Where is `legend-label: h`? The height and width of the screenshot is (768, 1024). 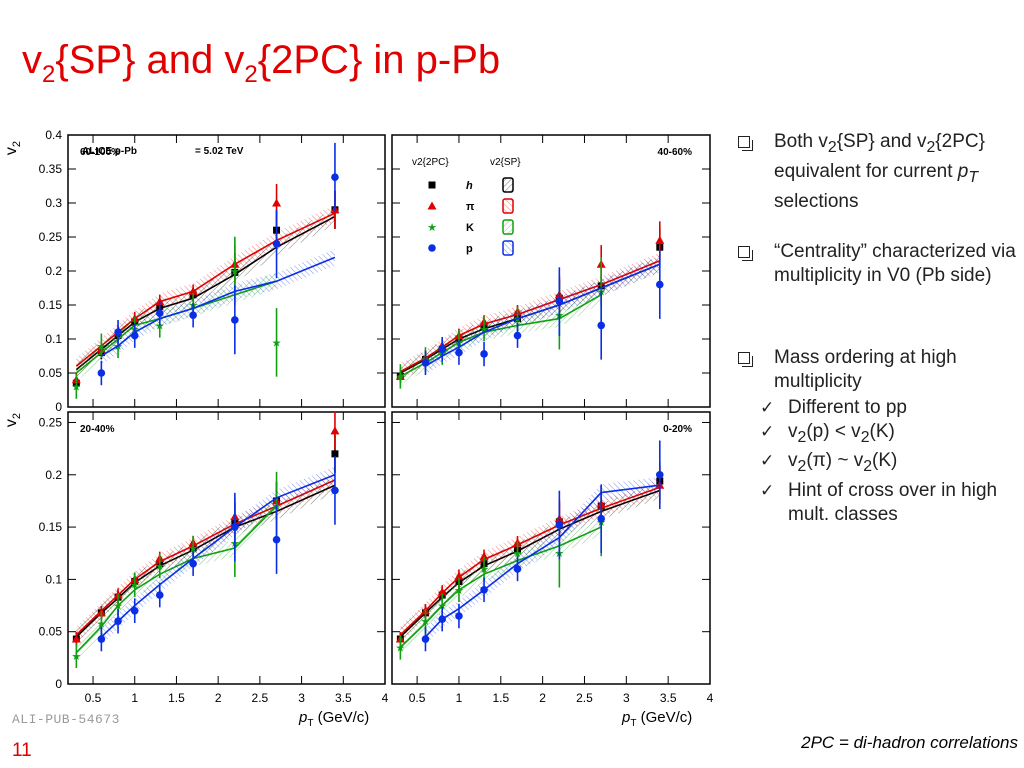 legend-label: h is located at coordinates (469, 186).